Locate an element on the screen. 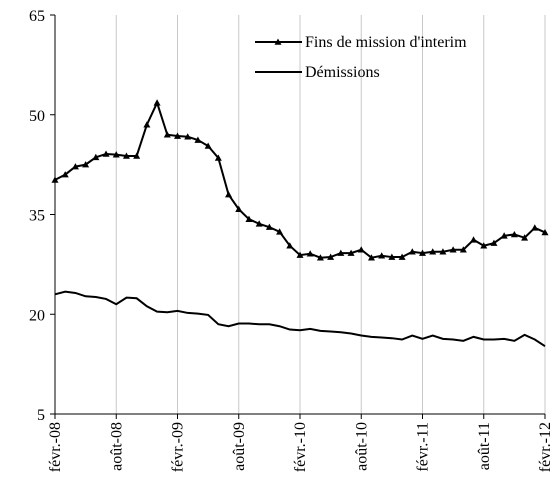 The image size is (560, 499). y-tick-label: 50 is located at coordinates (37, 116).